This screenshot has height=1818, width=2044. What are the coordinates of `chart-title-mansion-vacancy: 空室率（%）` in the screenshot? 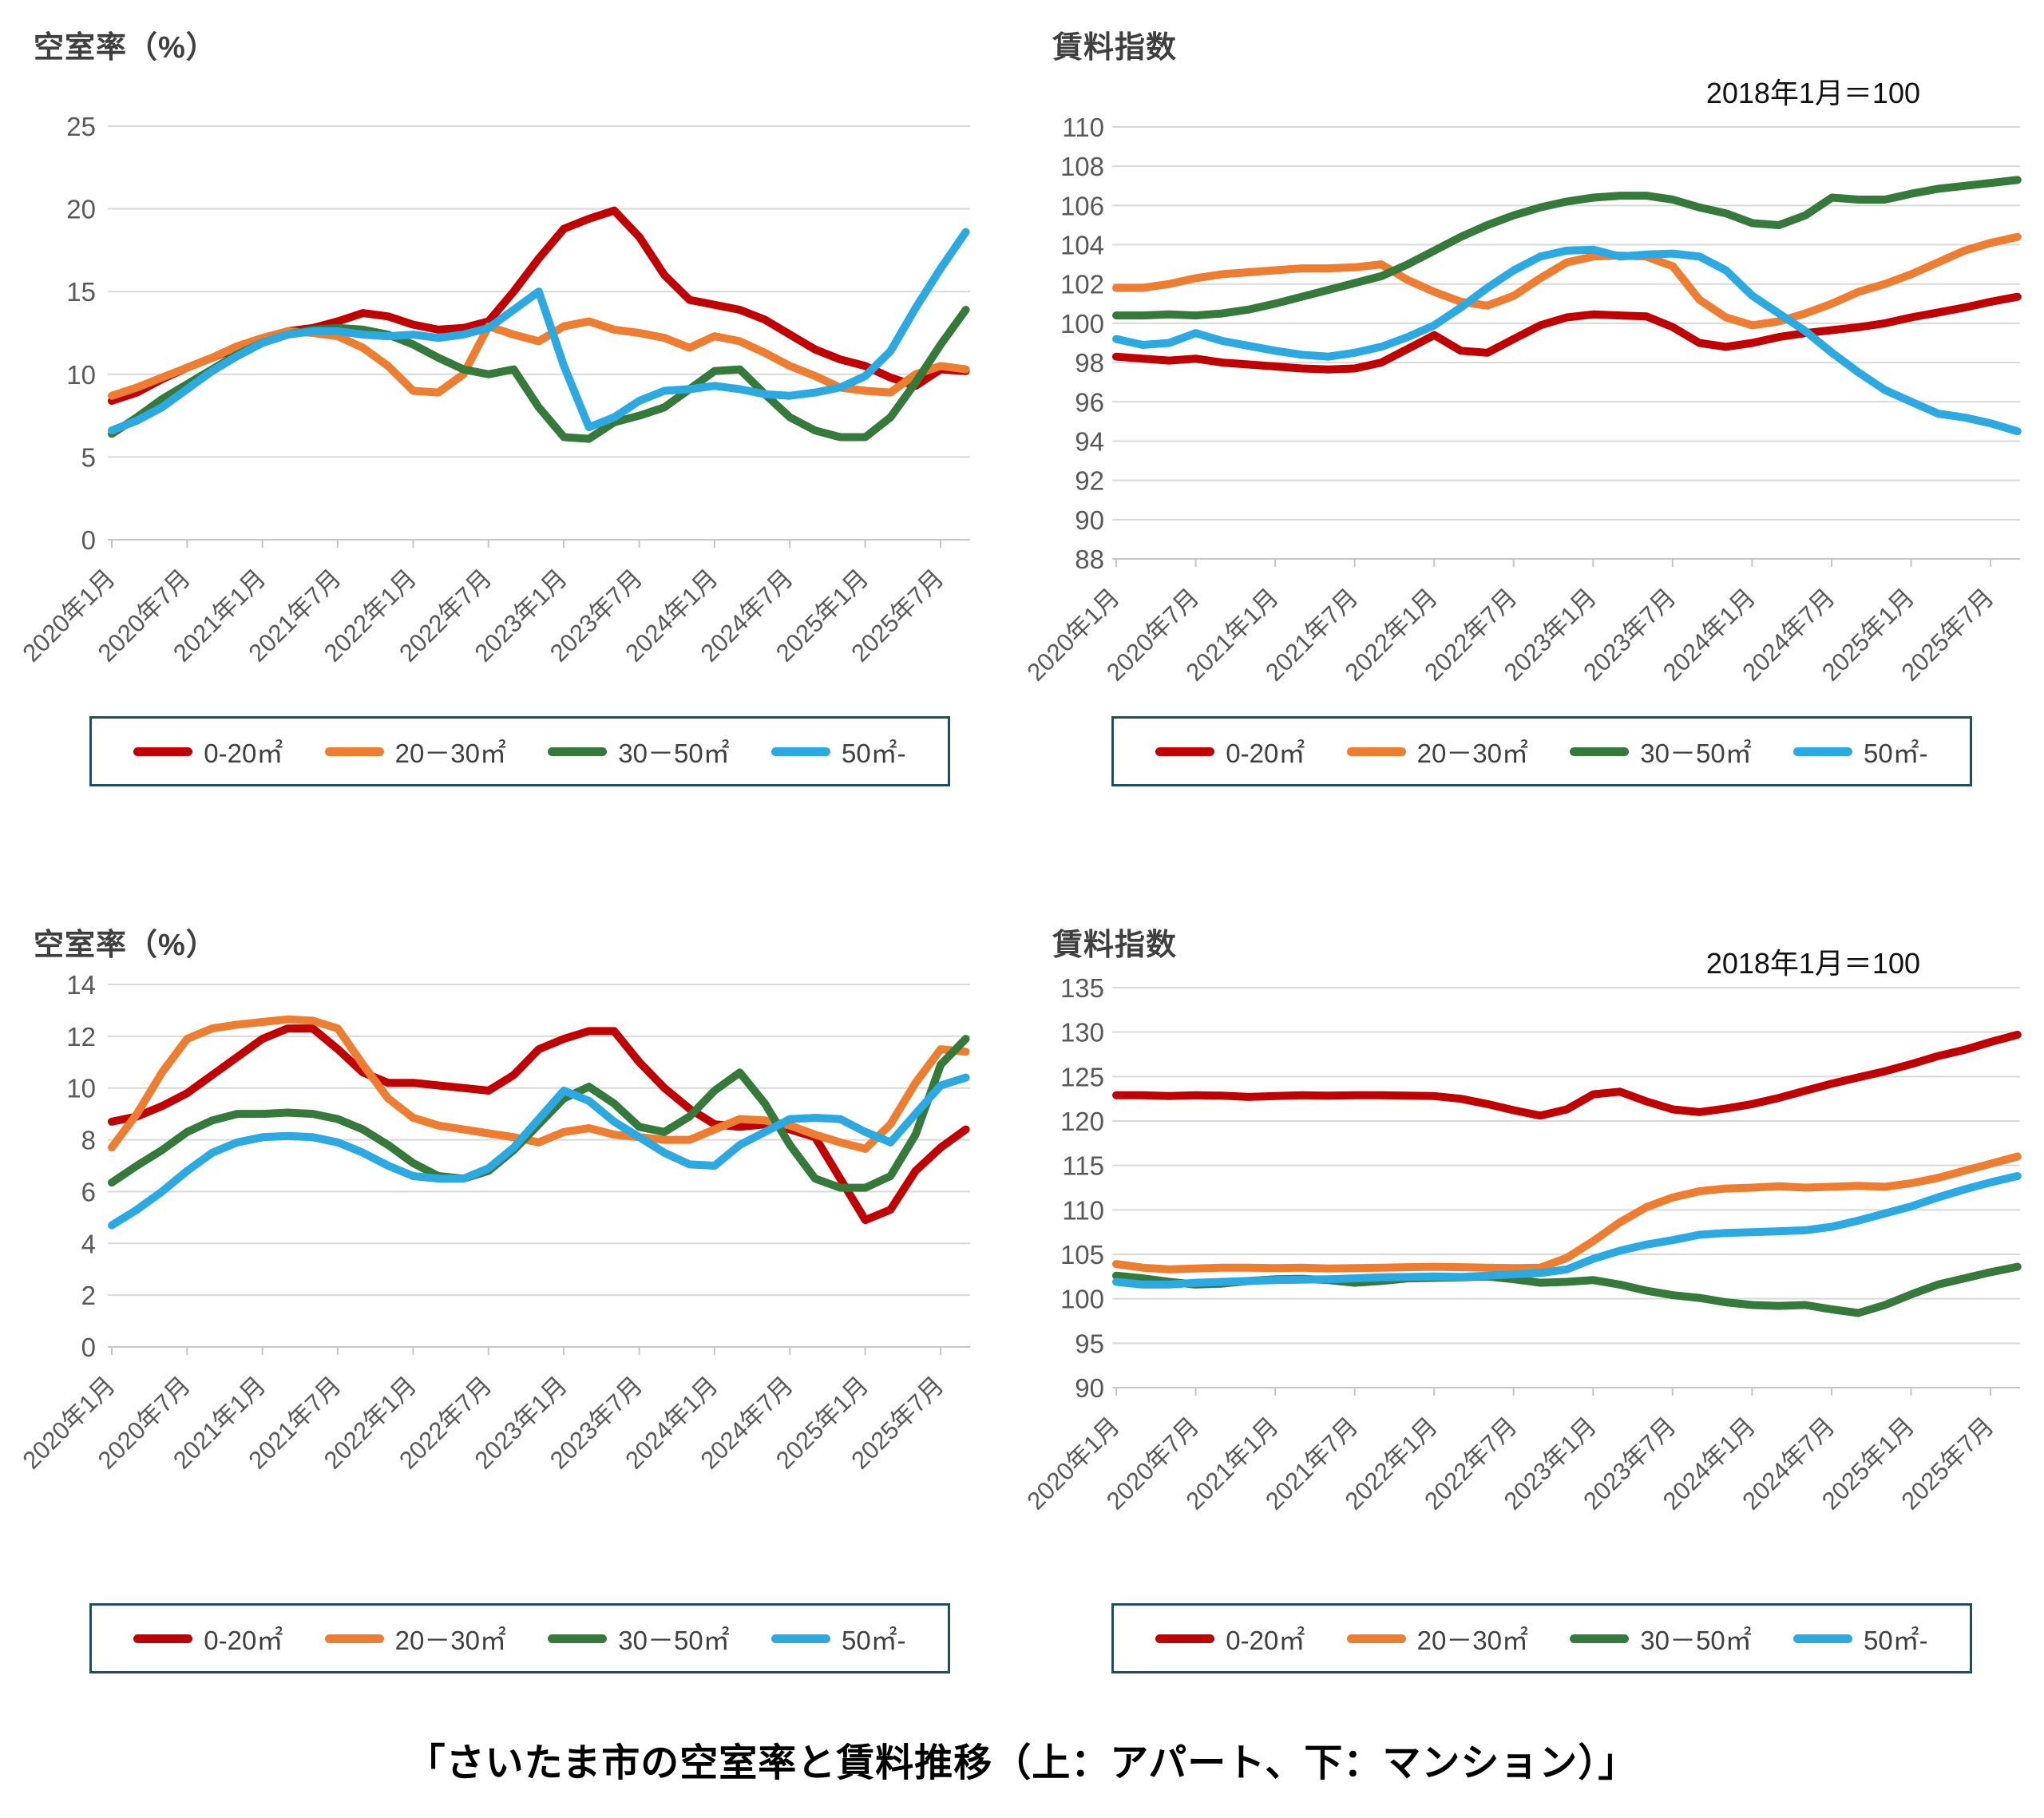 It's located at (125, 946).